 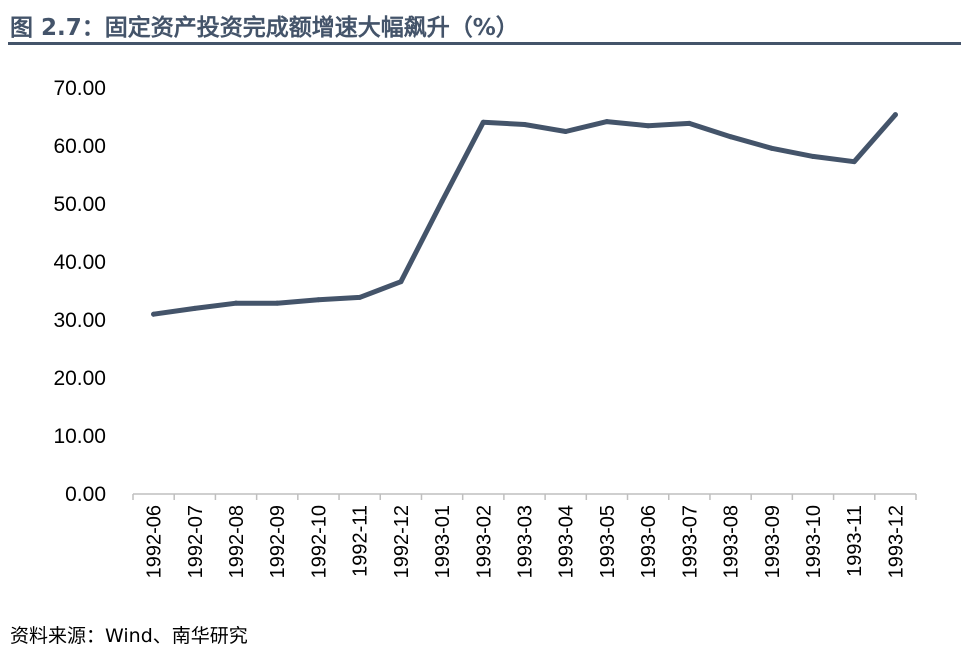 I want to click on y-tick-label: 30.00, so click(x=79, y=320).